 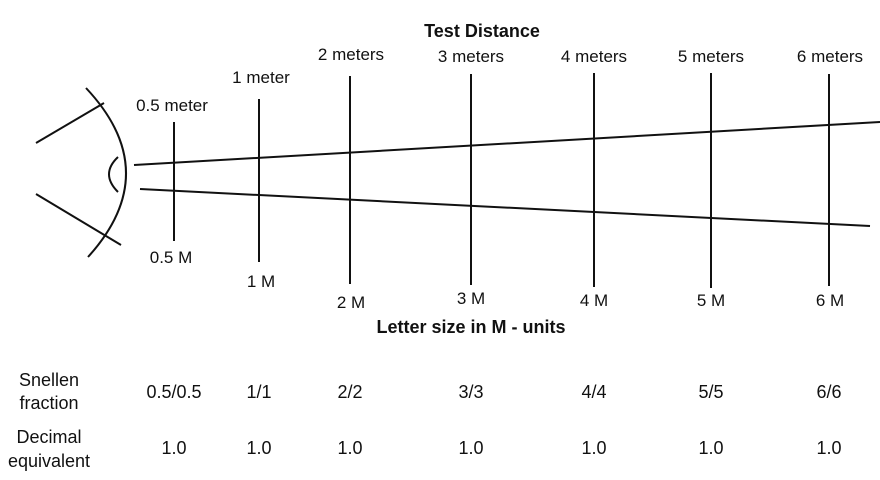 I want to click on decimal-value-3: 1.0, so click(x=470, y=448).